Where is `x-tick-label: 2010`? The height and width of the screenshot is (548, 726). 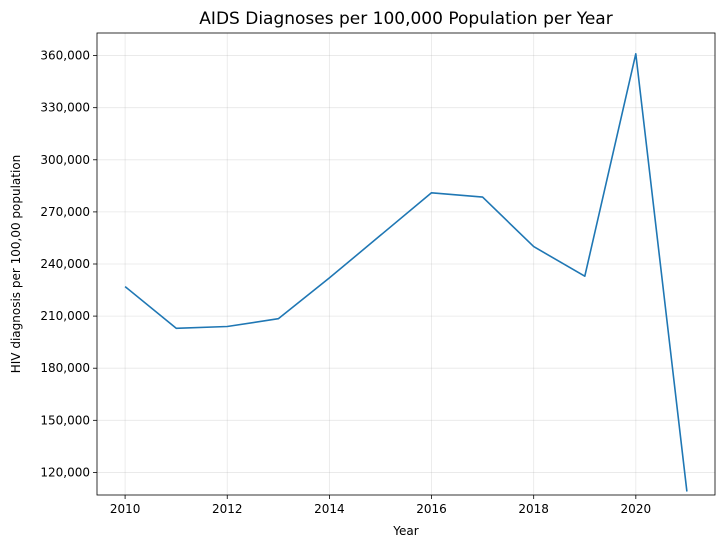 x-tick-label: 2010 is located at coordinates (125, 509).